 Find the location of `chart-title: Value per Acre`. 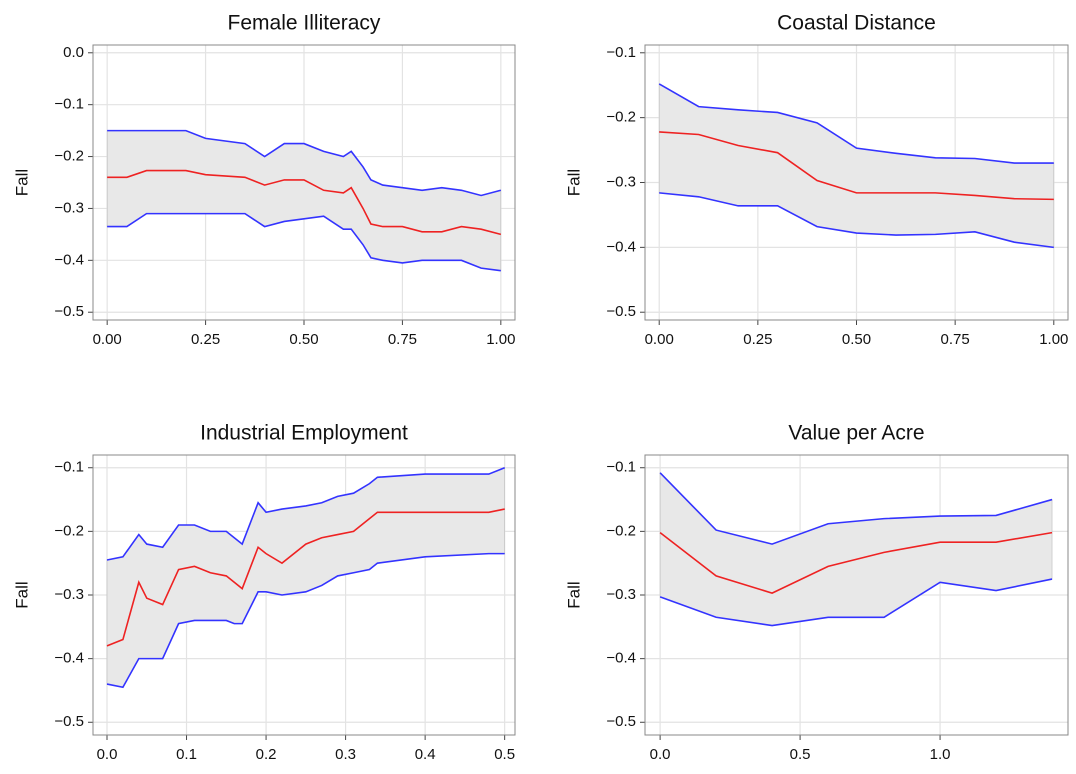

chart-title: Value per Acre is located at coordinates (856, 433).